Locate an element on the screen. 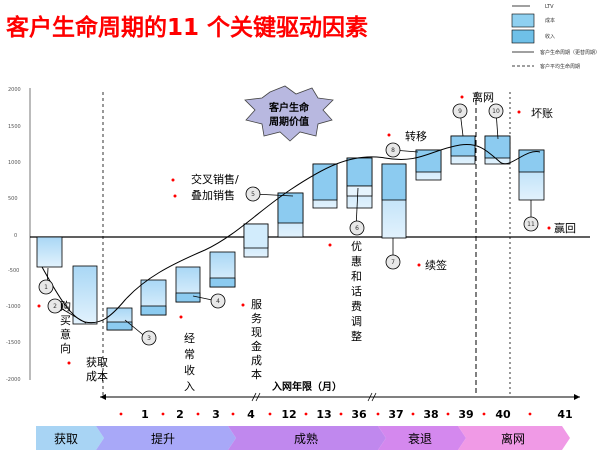 This screenshot has width=605, height=453. driver-label: 交叉销售/ is located at coordinates (215, 179).